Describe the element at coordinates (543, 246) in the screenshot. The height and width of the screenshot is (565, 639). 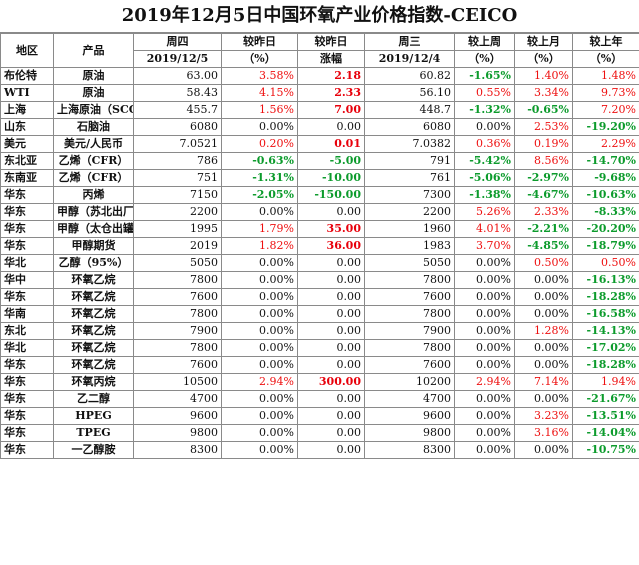
I see `cell-month-pct: -4.85%` at that location.